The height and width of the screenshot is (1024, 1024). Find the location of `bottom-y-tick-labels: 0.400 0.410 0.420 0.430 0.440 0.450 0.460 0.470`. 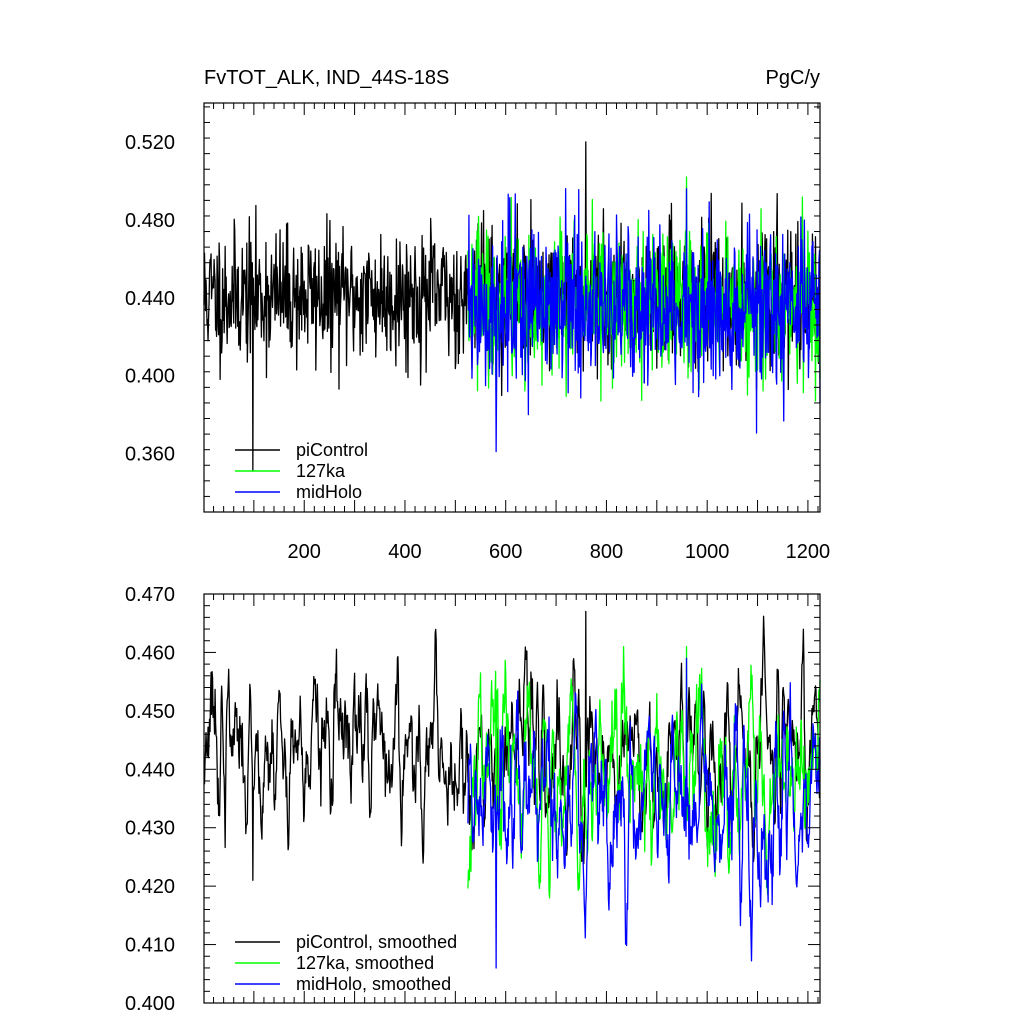

bottom-y-tick-labels: 0.400 0.410 0.420 0.430 0.440 0.450 0.460 0.470 is located at coordinates (150, 799).